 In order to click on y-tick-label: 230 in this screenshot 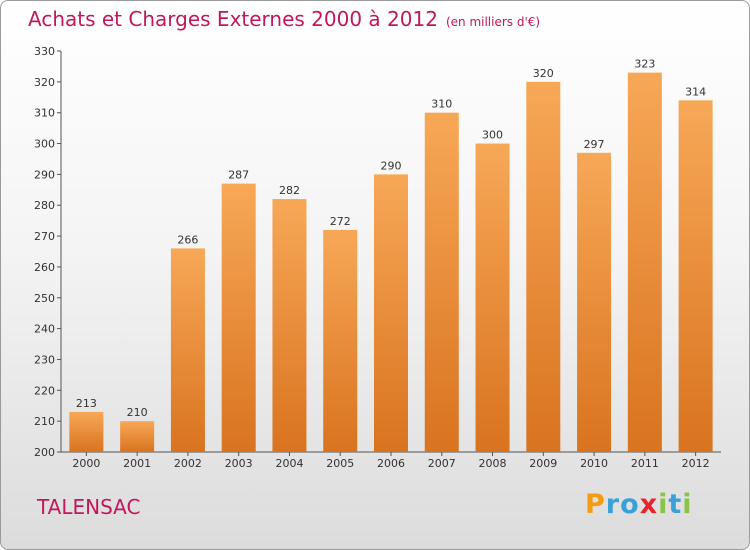, I will do `click(44, 359)`.